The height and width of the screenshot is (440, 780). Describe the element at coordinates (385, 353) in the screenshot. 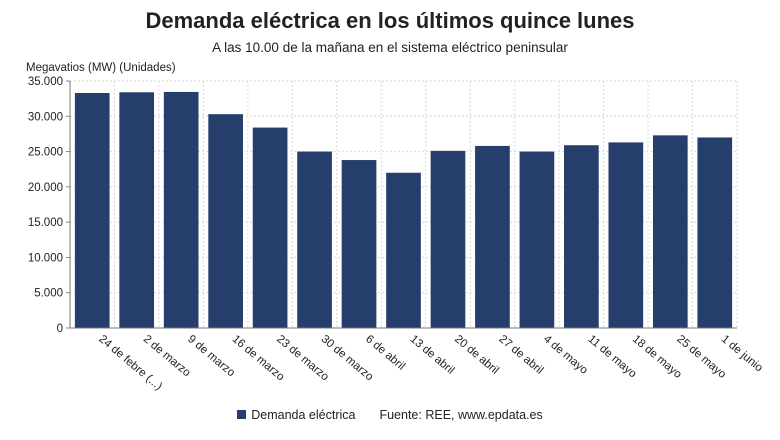

I see `x-tick-label: 6 de abril` at that location.